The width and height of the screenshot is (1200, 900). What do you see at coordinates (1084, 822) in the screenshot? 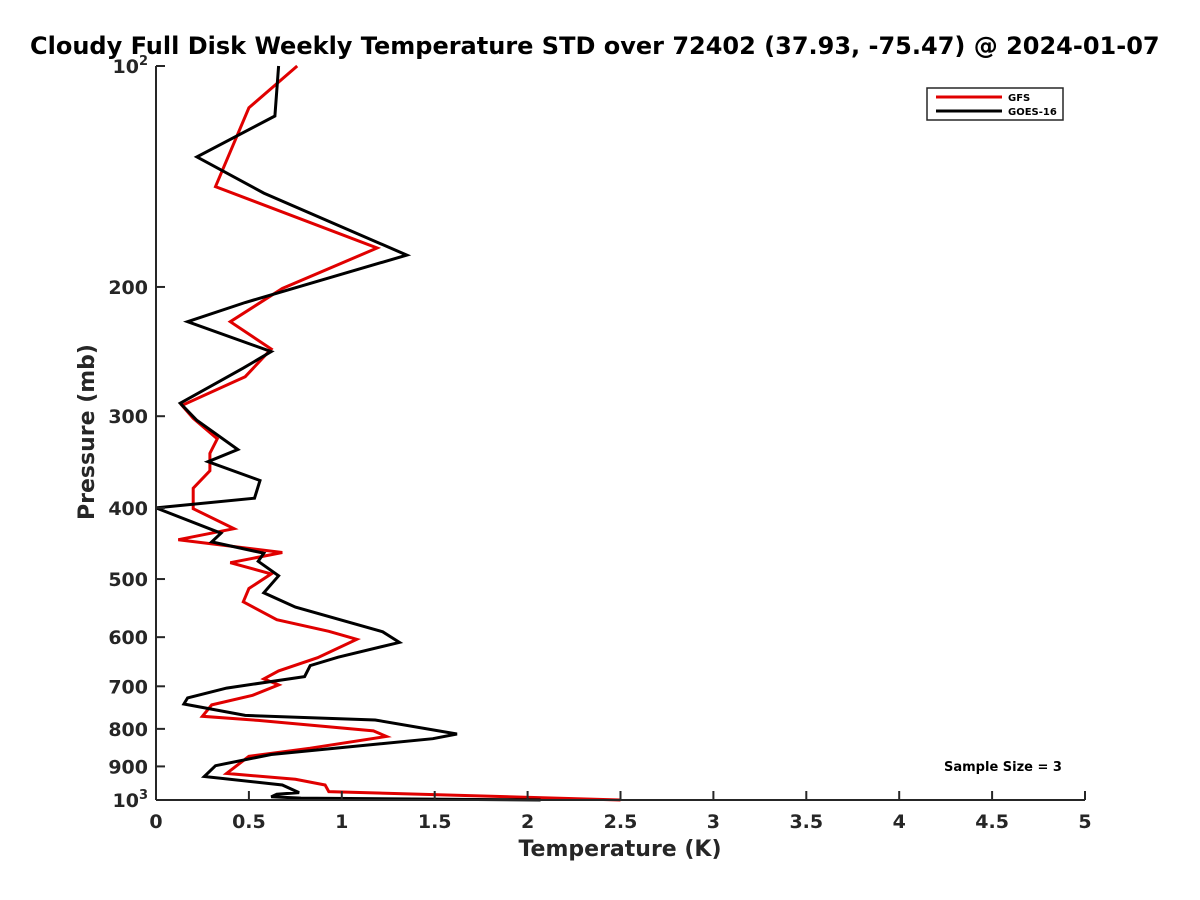
I see `x-tick-label: 5` at bounding box center [1084, 822].